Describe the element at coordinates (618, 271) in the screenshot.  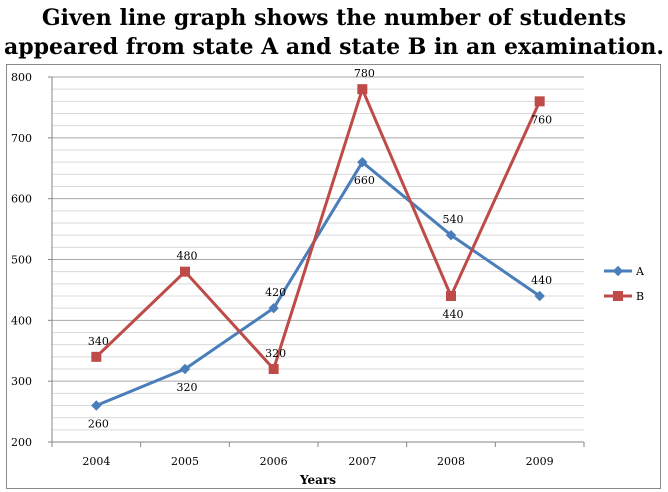
I see `legend-a-marker` at that location.